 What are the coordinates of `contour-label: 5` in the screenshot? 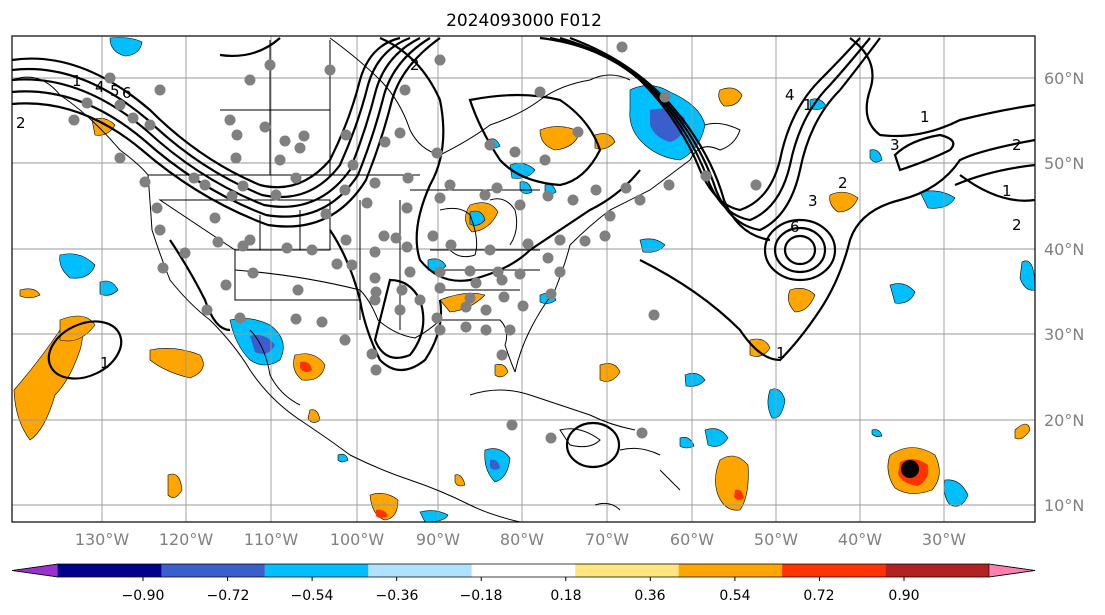 It's located at (115, 91).